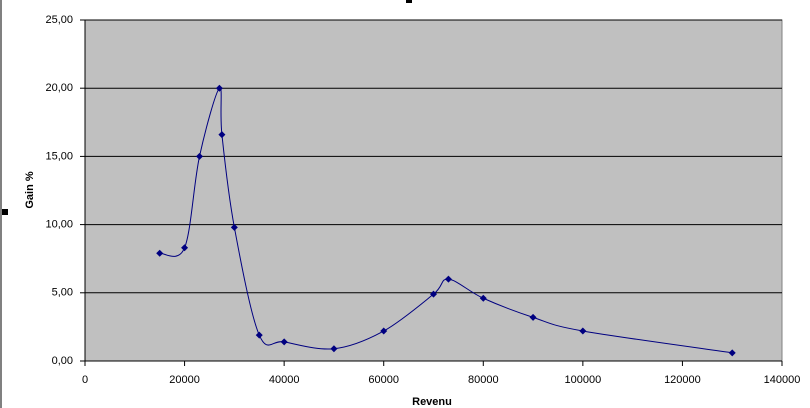 Image resolution: width=810 pixels, height=408 pixels. Describe the element at coordinates (62, 293) in the screenshot. I see `y-tick-label: 5,00` at that location.